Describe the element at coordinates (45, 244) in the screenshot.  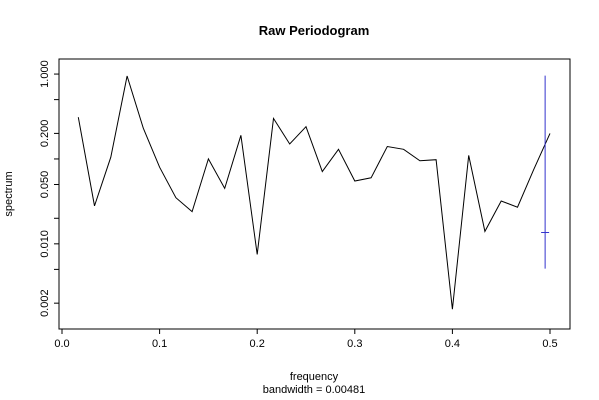
I see `y-tick-label: 0.010` at that location.